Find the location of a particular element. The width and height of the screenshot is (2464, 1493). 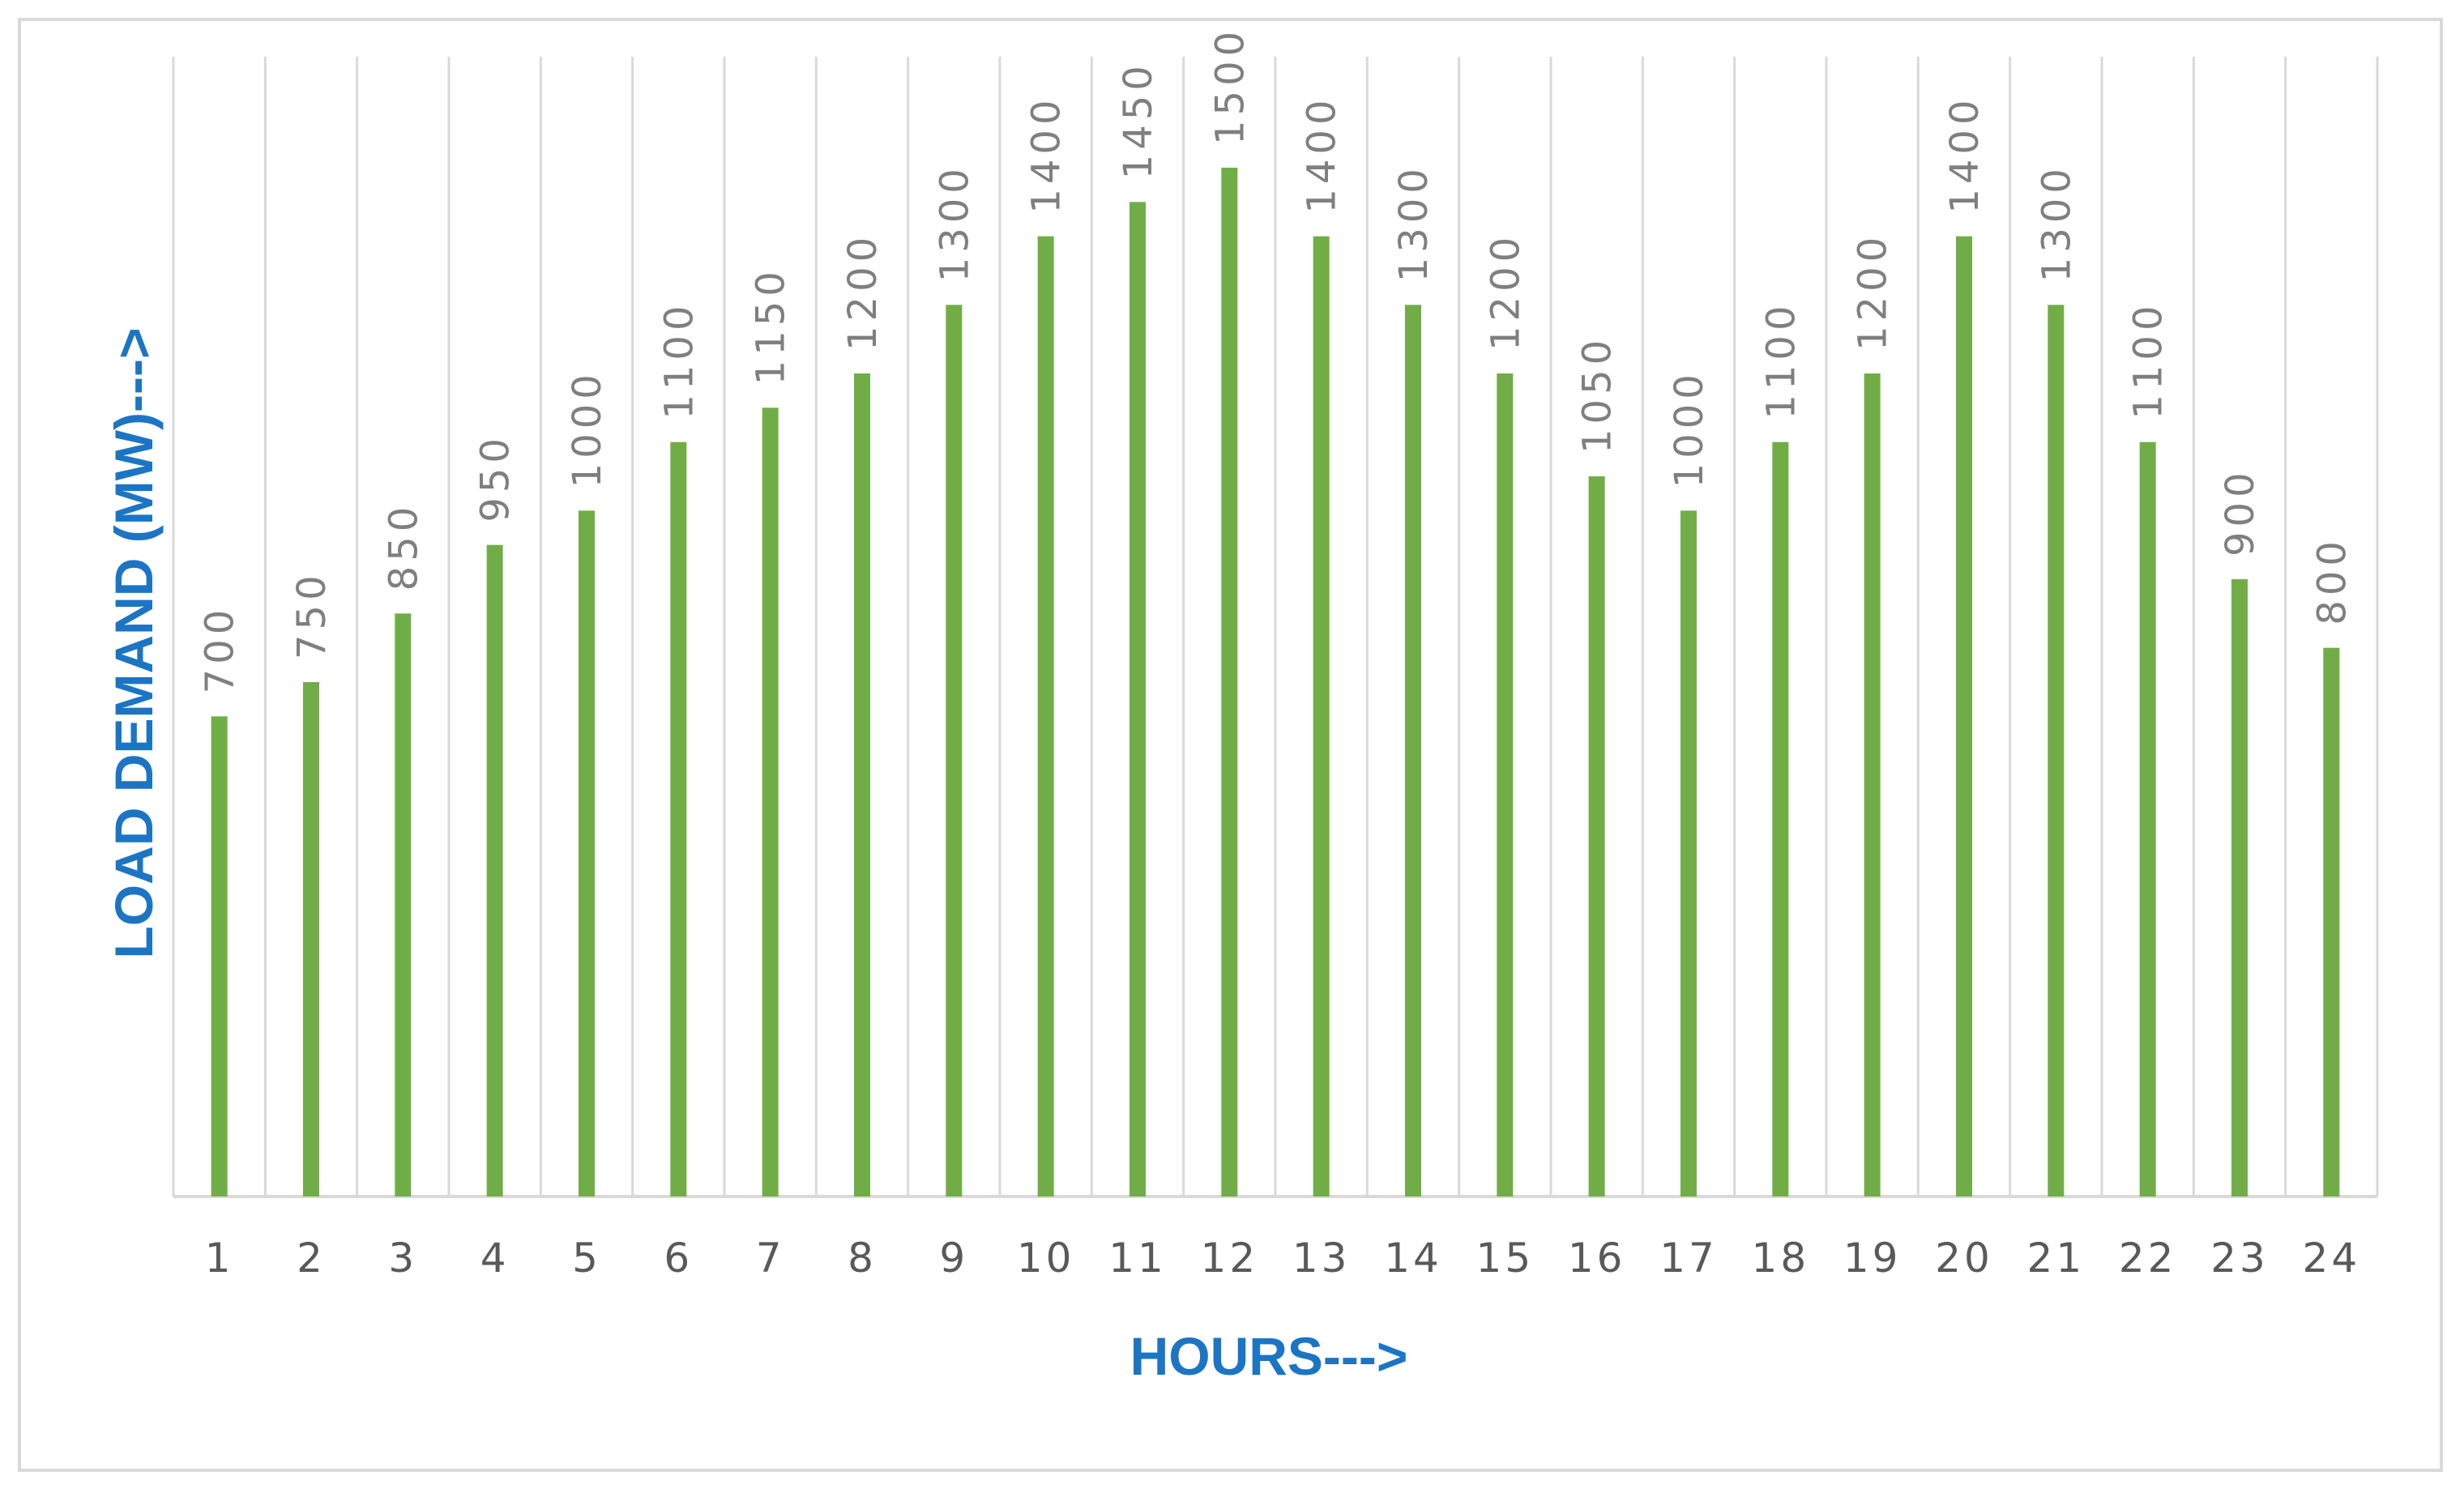

x-tick-label: 8 is located at coordinates (862, 1258).